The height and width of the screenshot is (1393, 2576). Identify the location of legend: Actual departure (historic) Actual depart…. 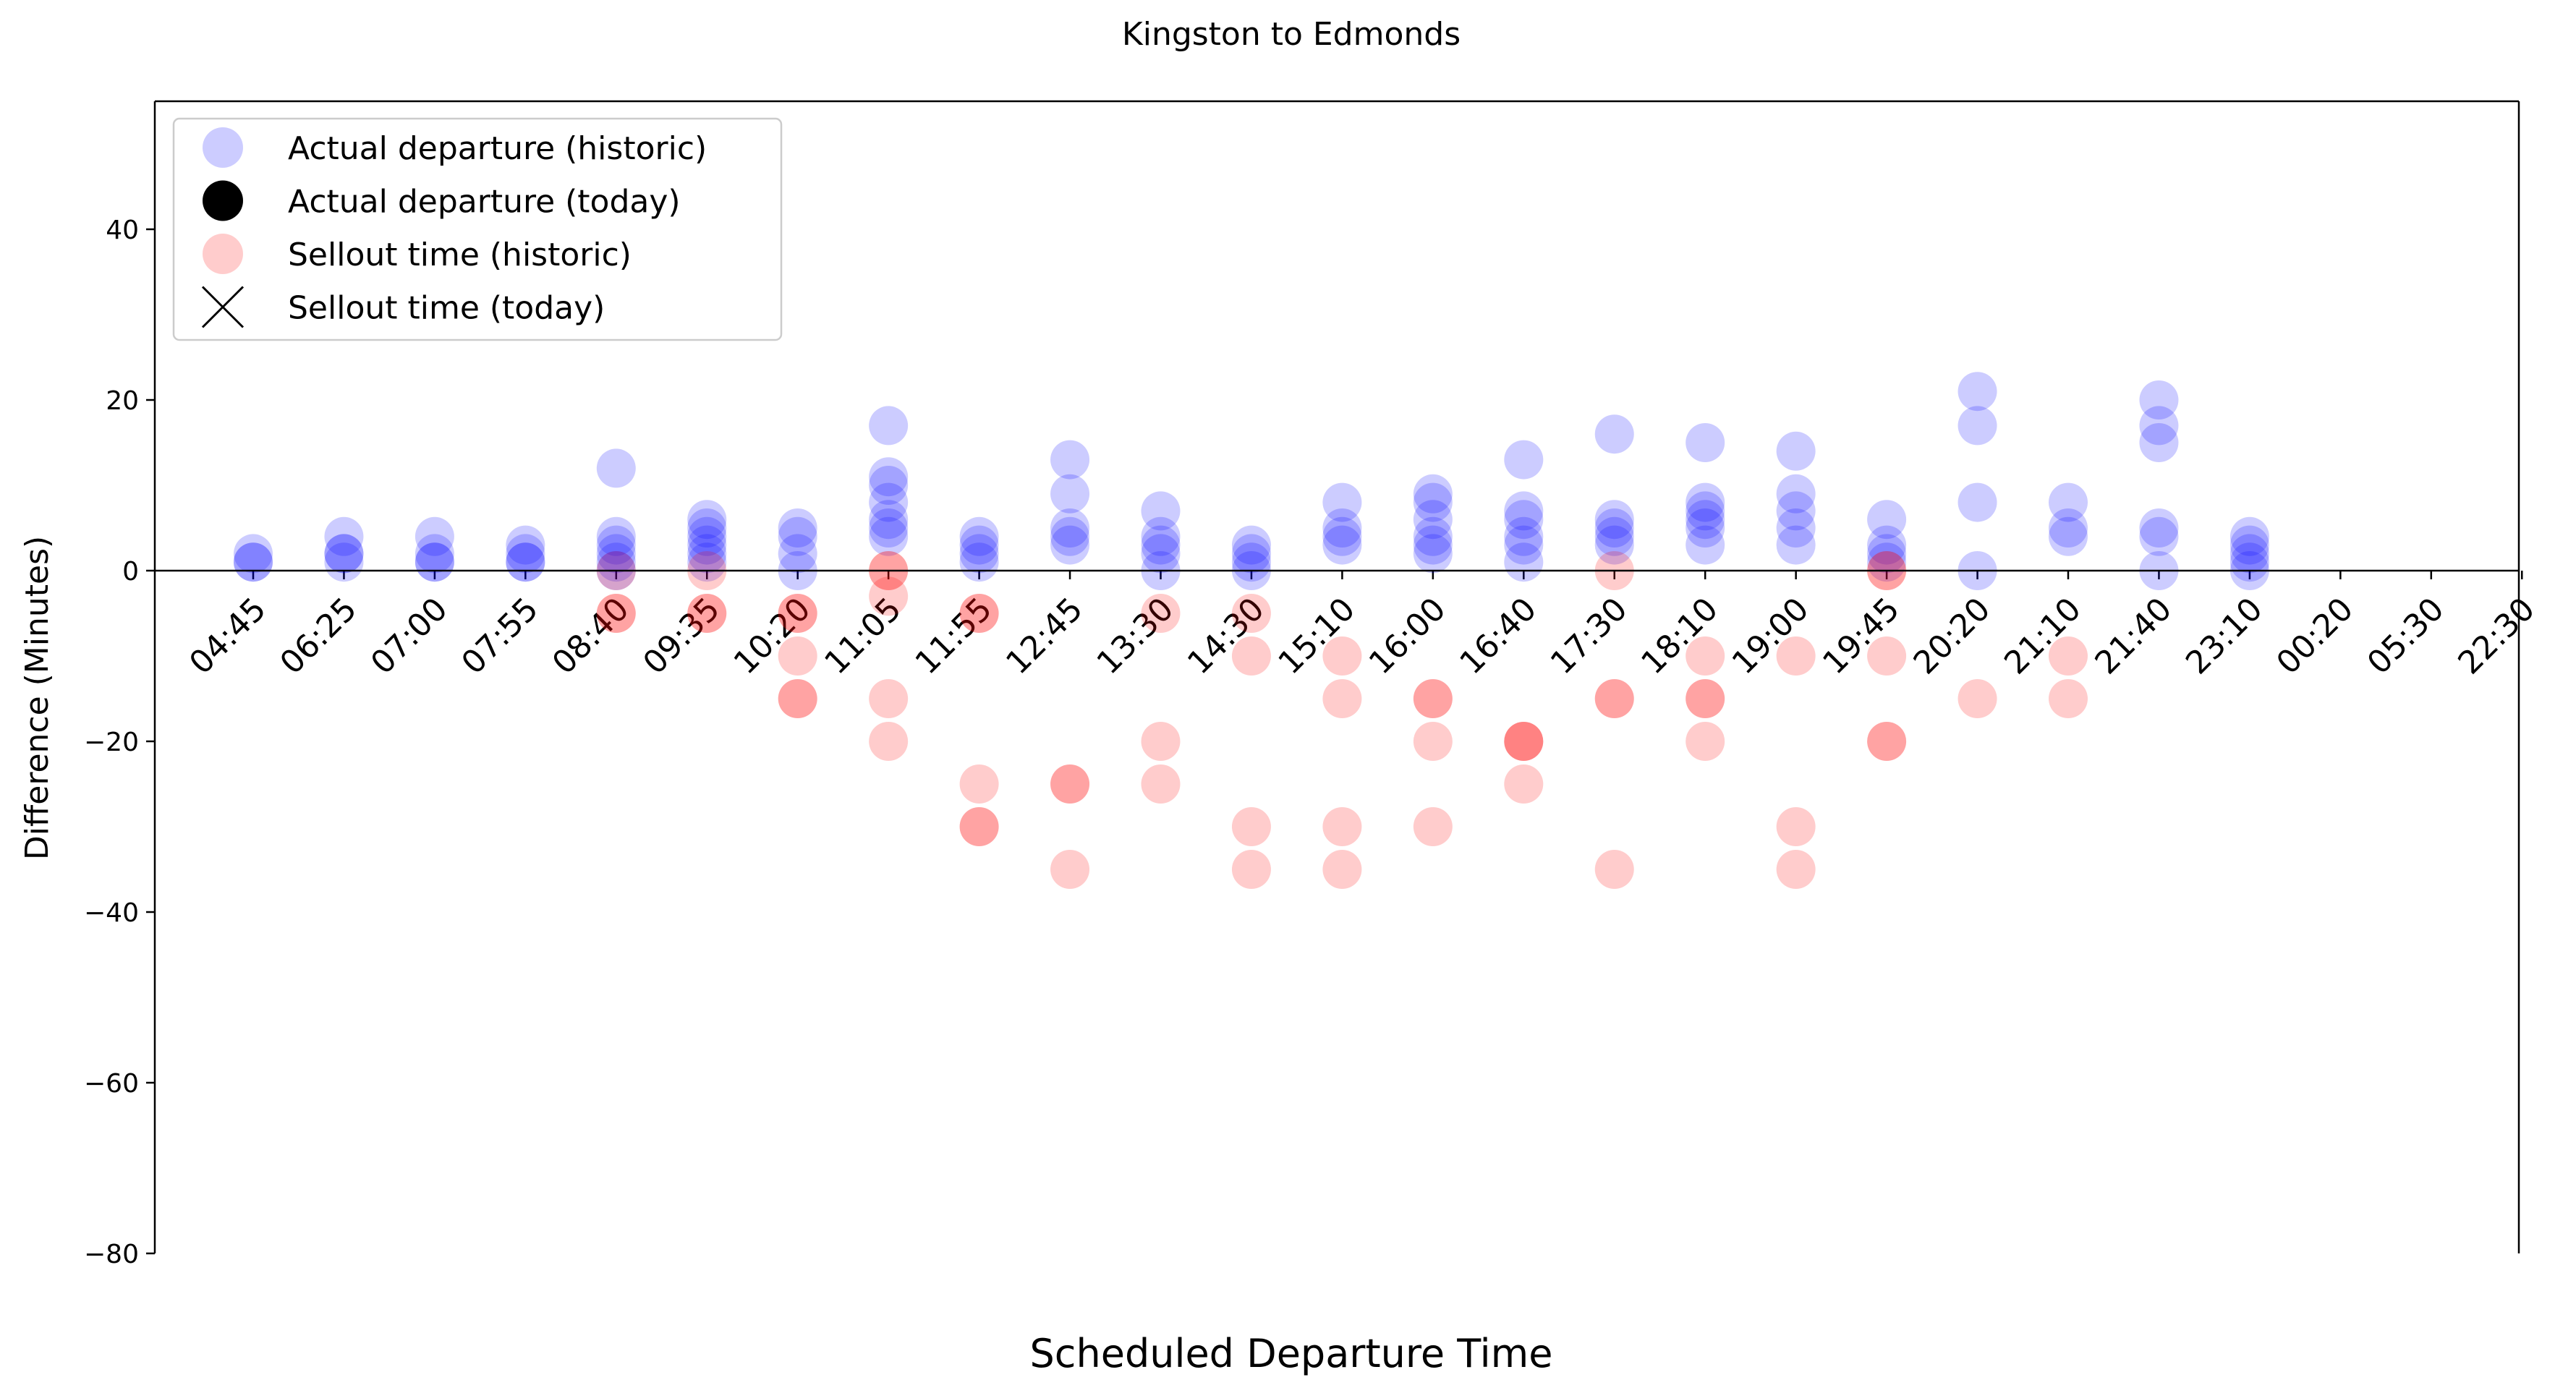
(477, 229).